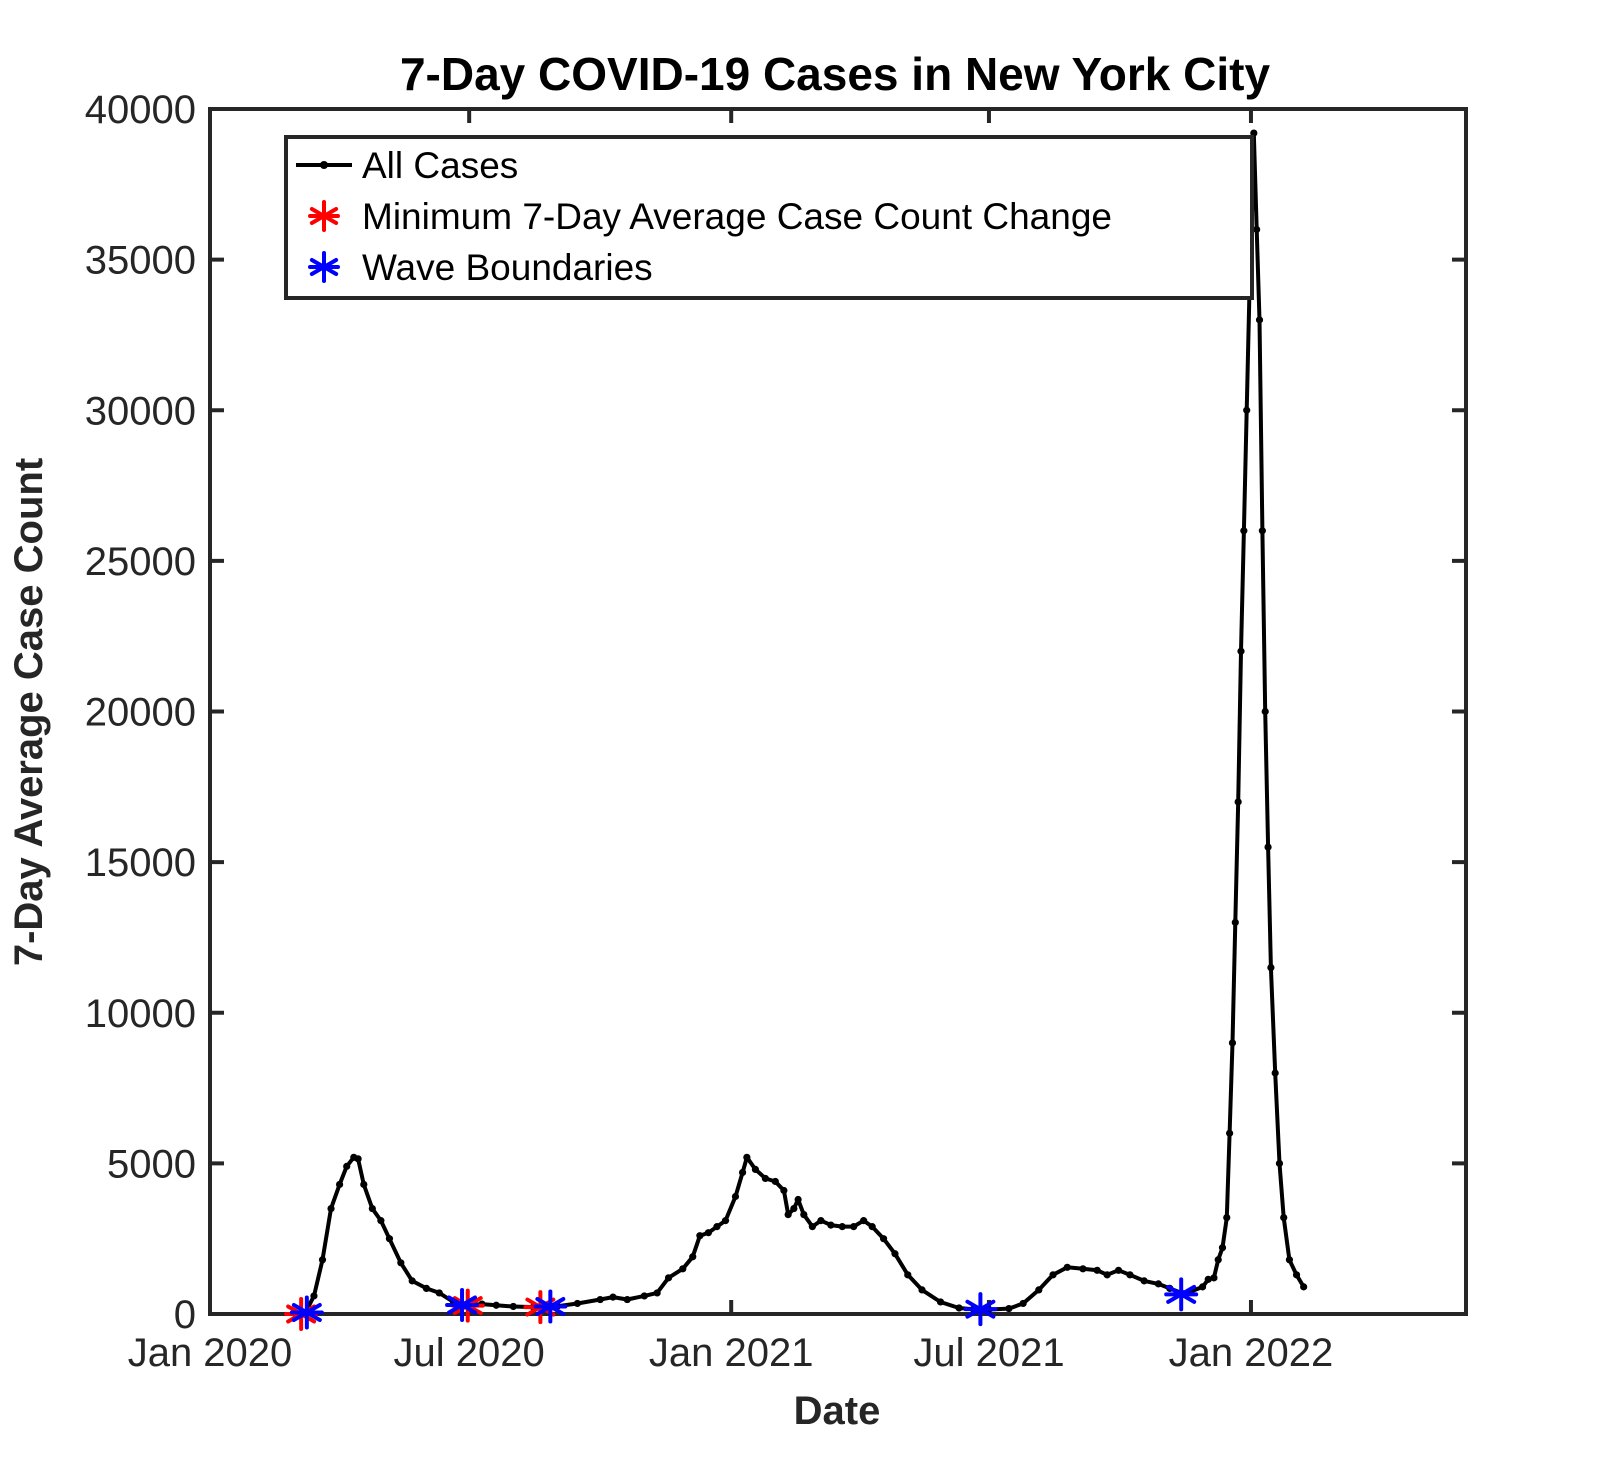 The width and height of the screenshot is (1600, 1468). What do you see at coordinates (140, 110) in the screenshot?
I see `y-tick-label: 40000` at bounding box center [140, 110].